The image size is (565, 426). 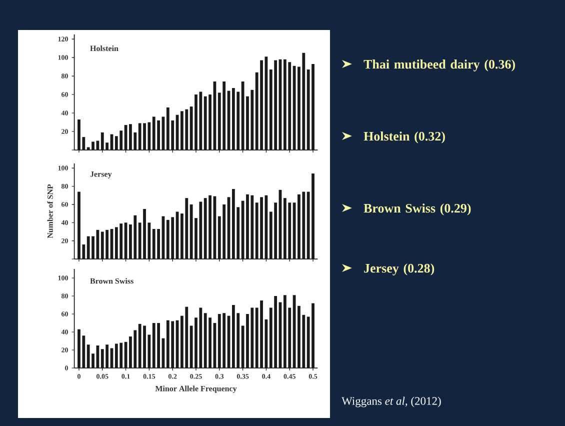 I want to click on text: Holstein, so click(x=104, y=48).